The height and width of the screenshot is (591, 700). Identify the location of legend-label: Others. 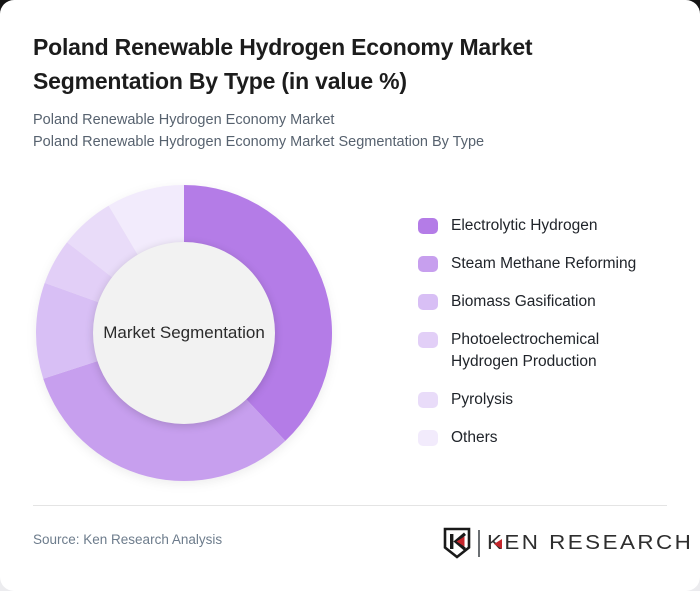
(474, 437).